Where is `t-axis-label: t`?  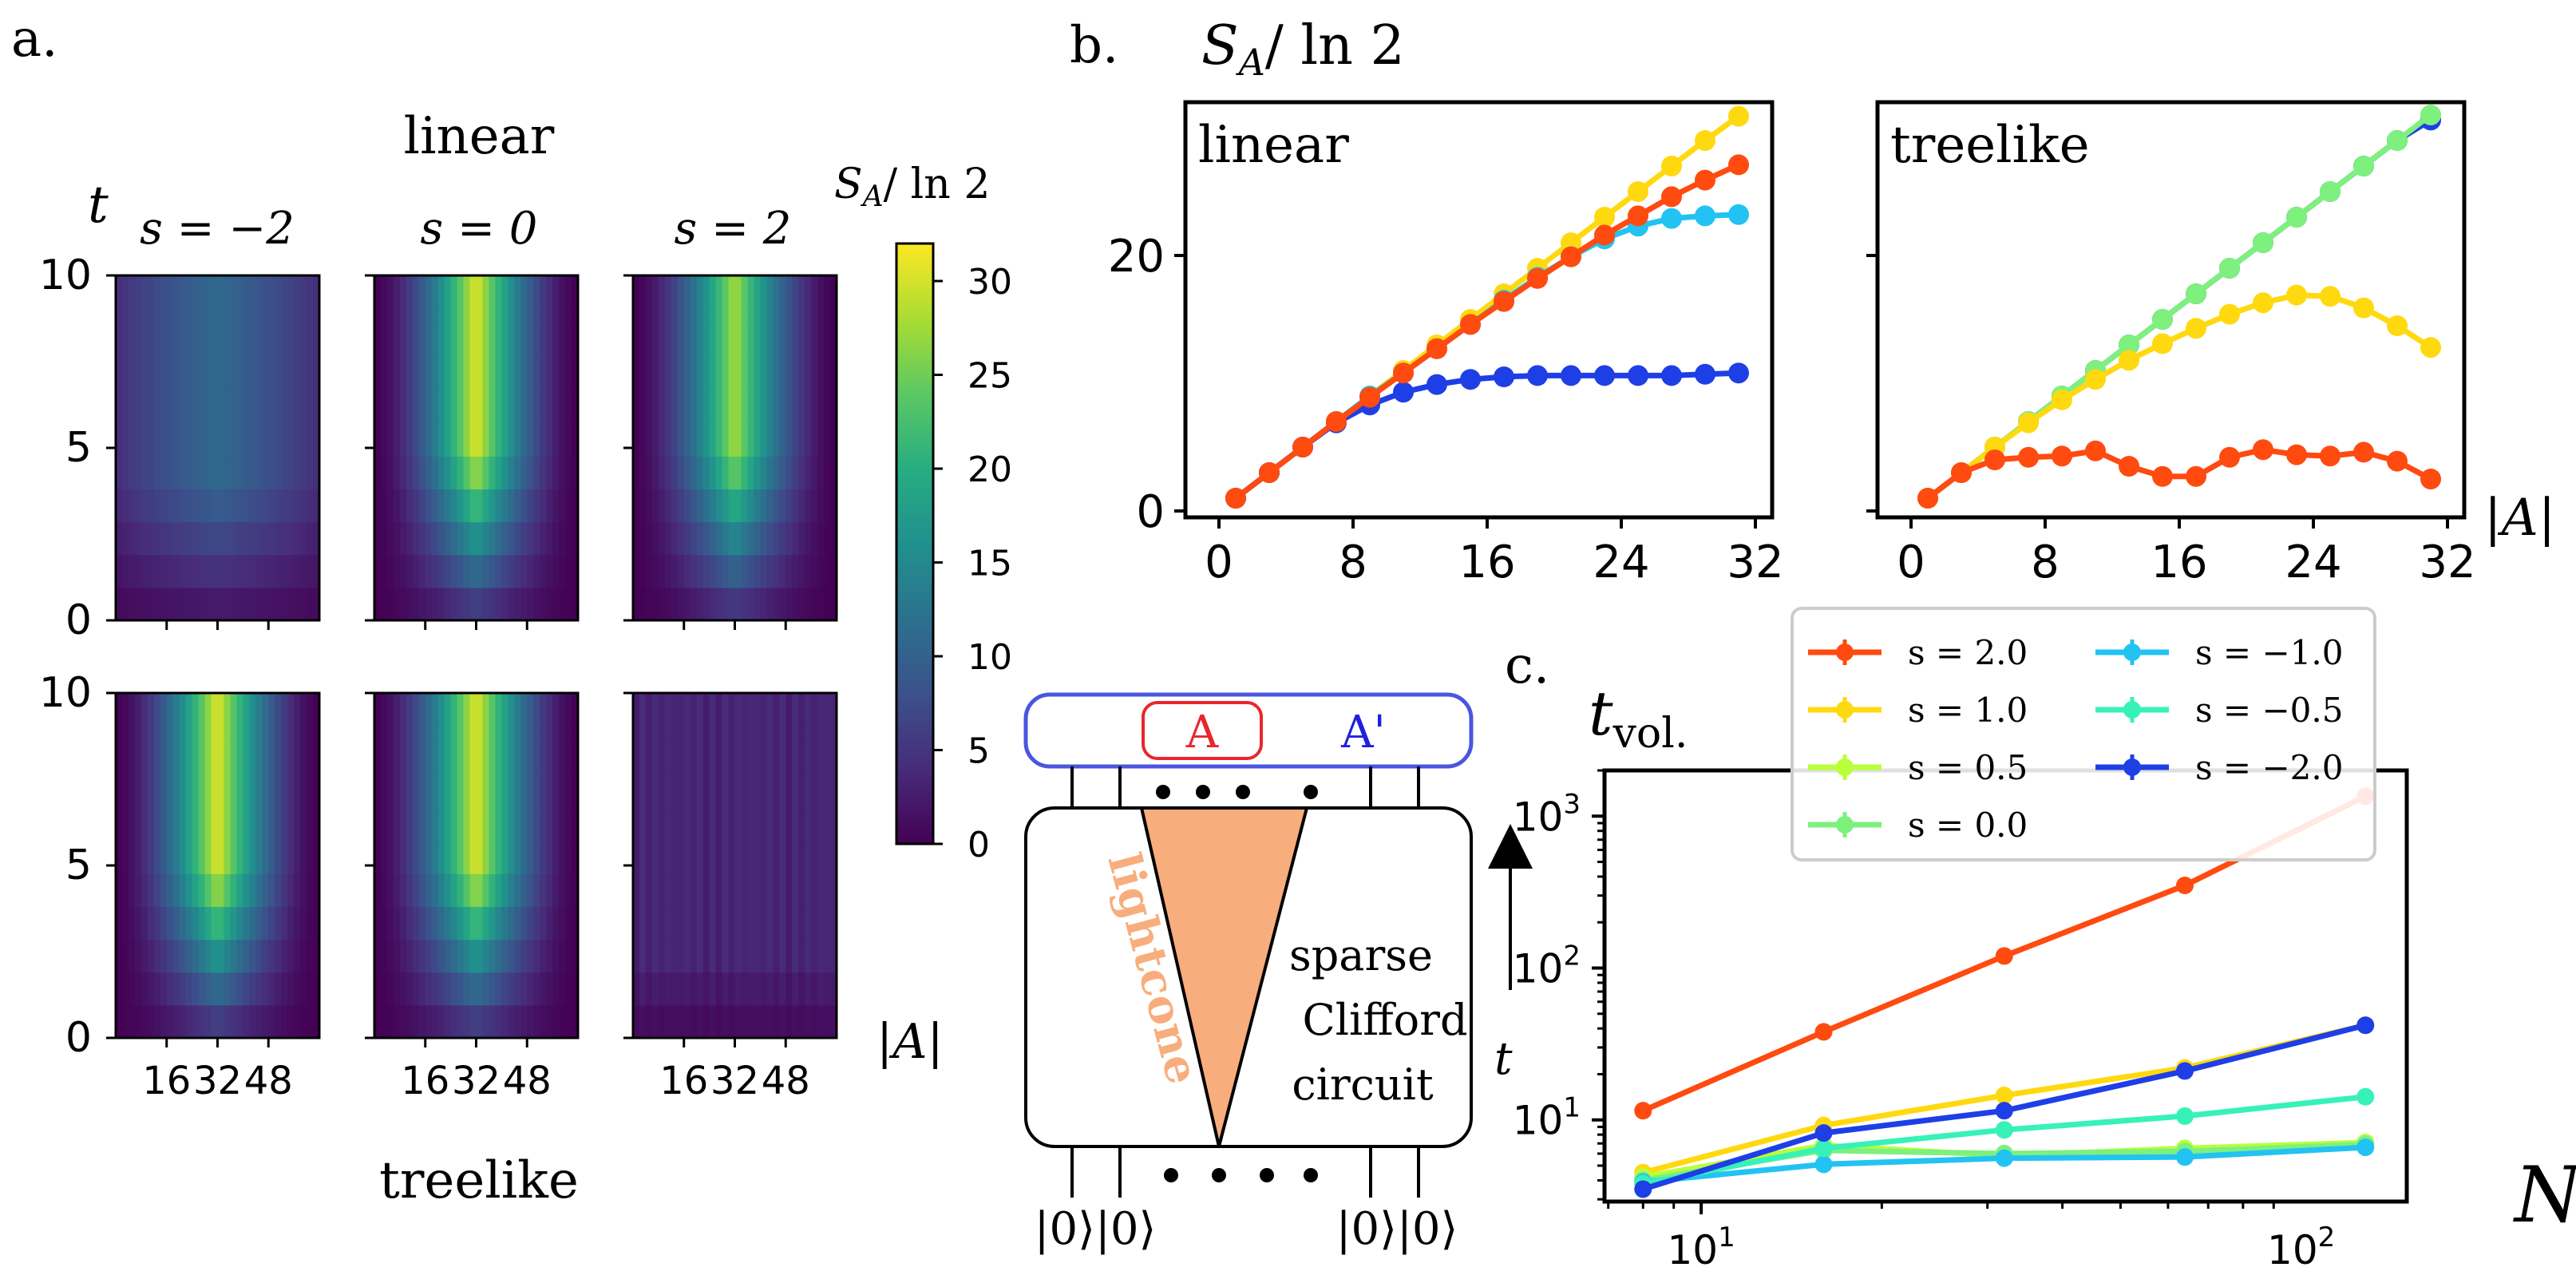 t-axis-label: t is located at coordinates (99, 205).